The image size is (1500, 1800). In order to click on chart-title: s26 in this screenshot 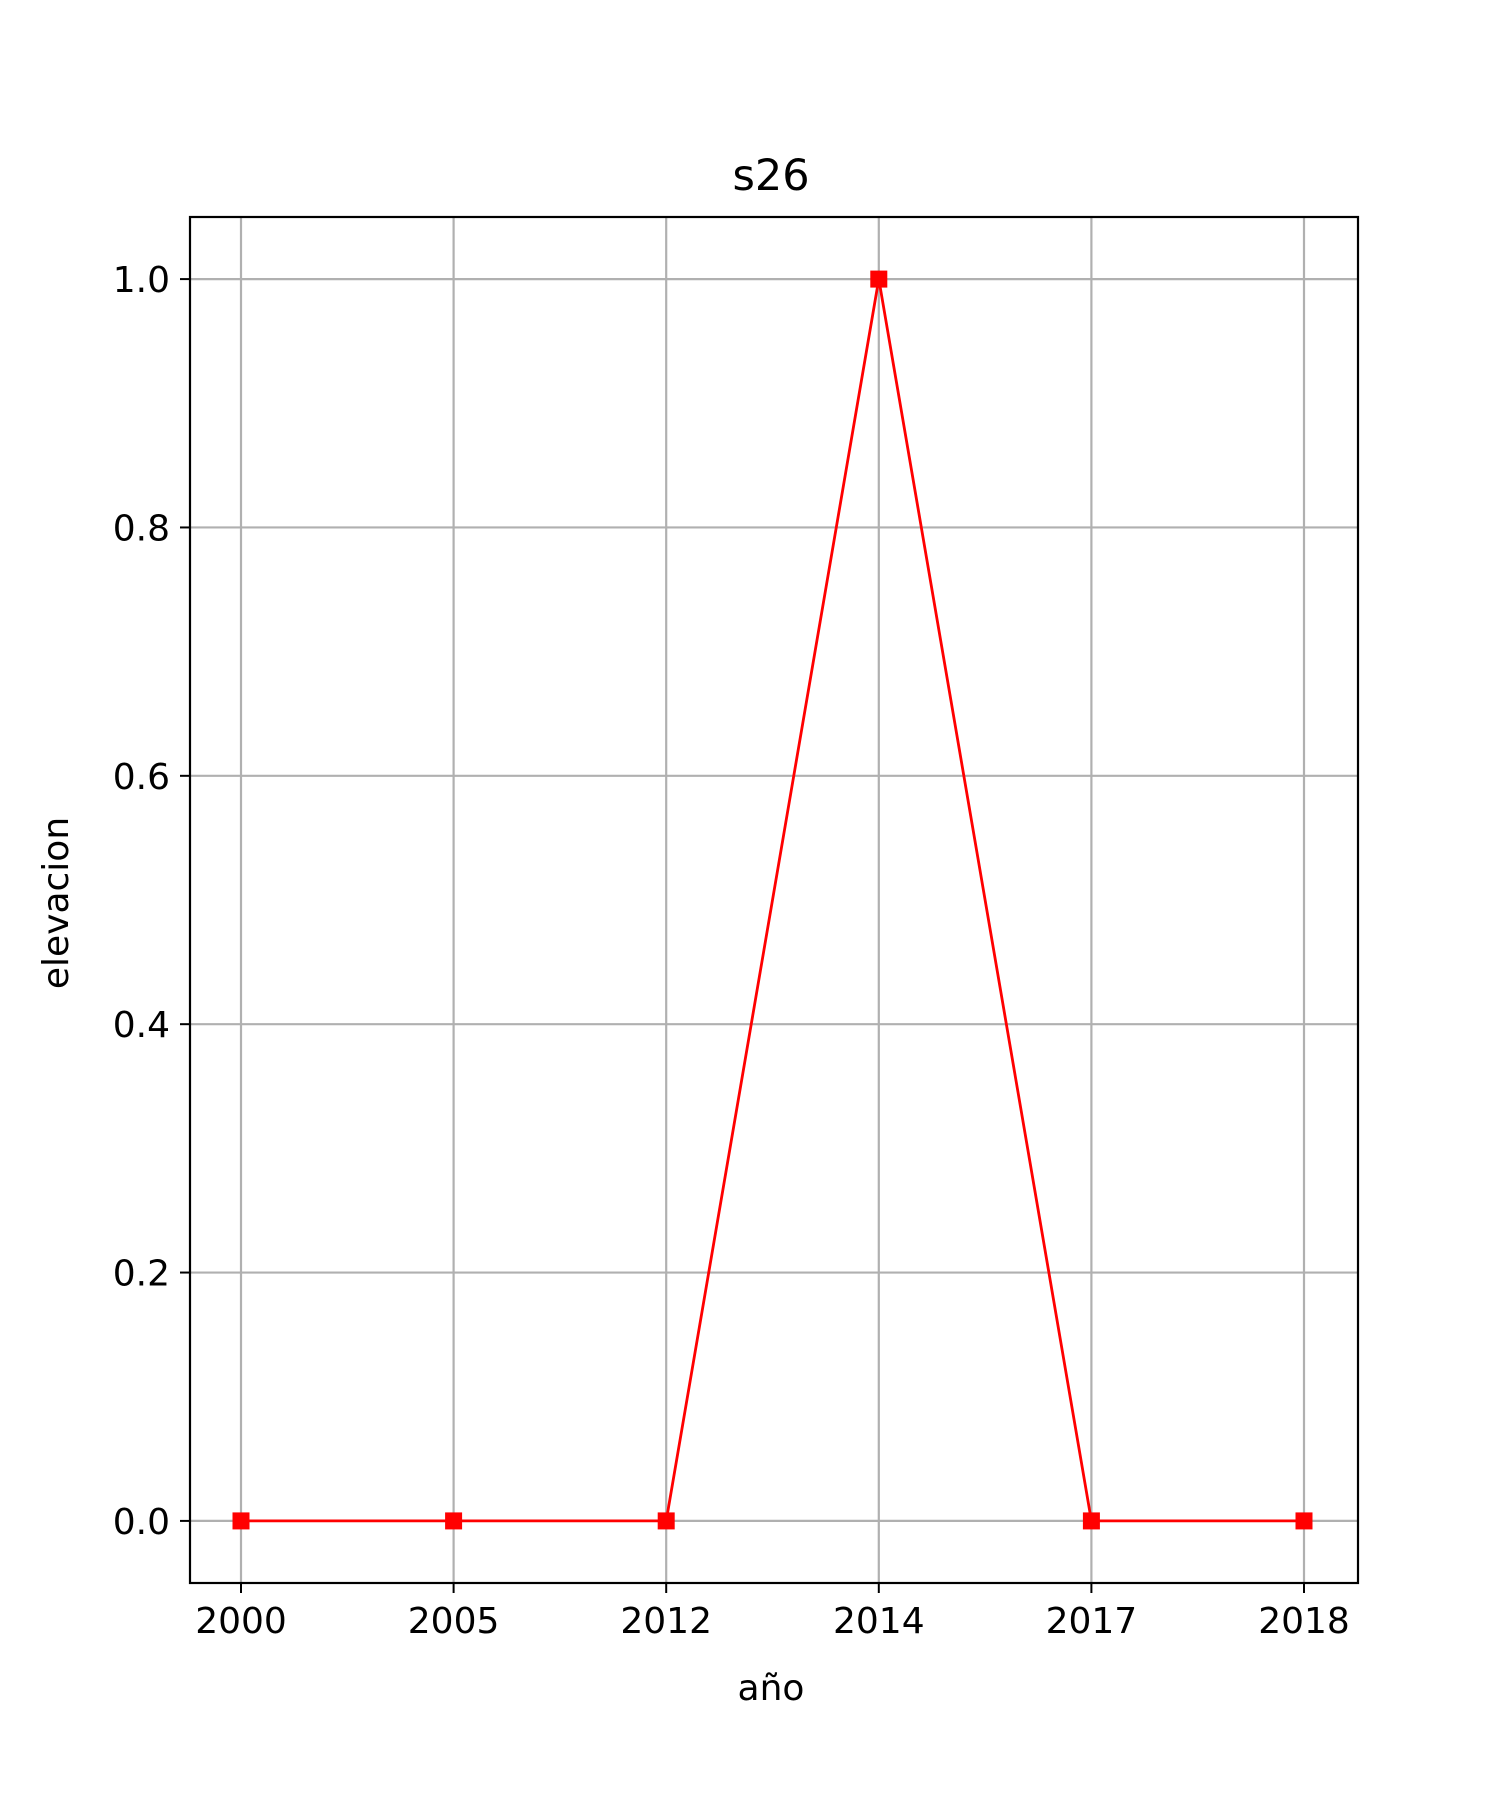, I will do `click(770, 176)`.